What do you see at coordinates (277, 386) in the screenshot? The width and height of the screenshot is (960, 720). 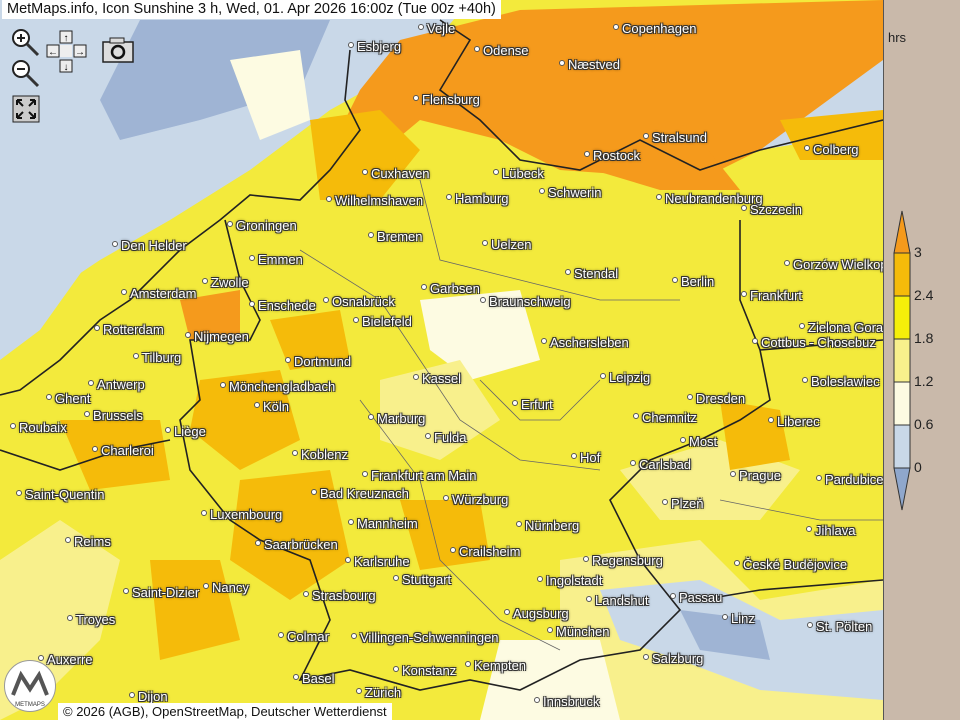 I see `city-label: Mönchengladbach` at bounding box center [277, 386].